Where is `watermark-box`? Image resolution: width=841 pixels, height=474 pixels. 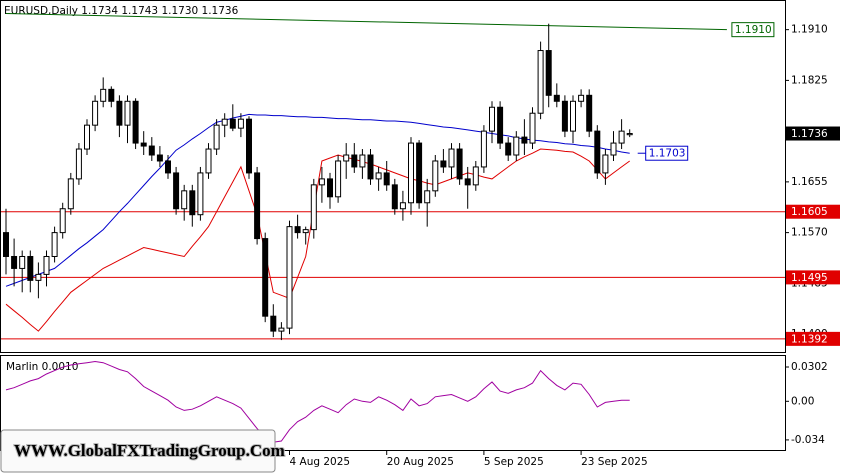
watermark-box is located at coordinates (138, 451).